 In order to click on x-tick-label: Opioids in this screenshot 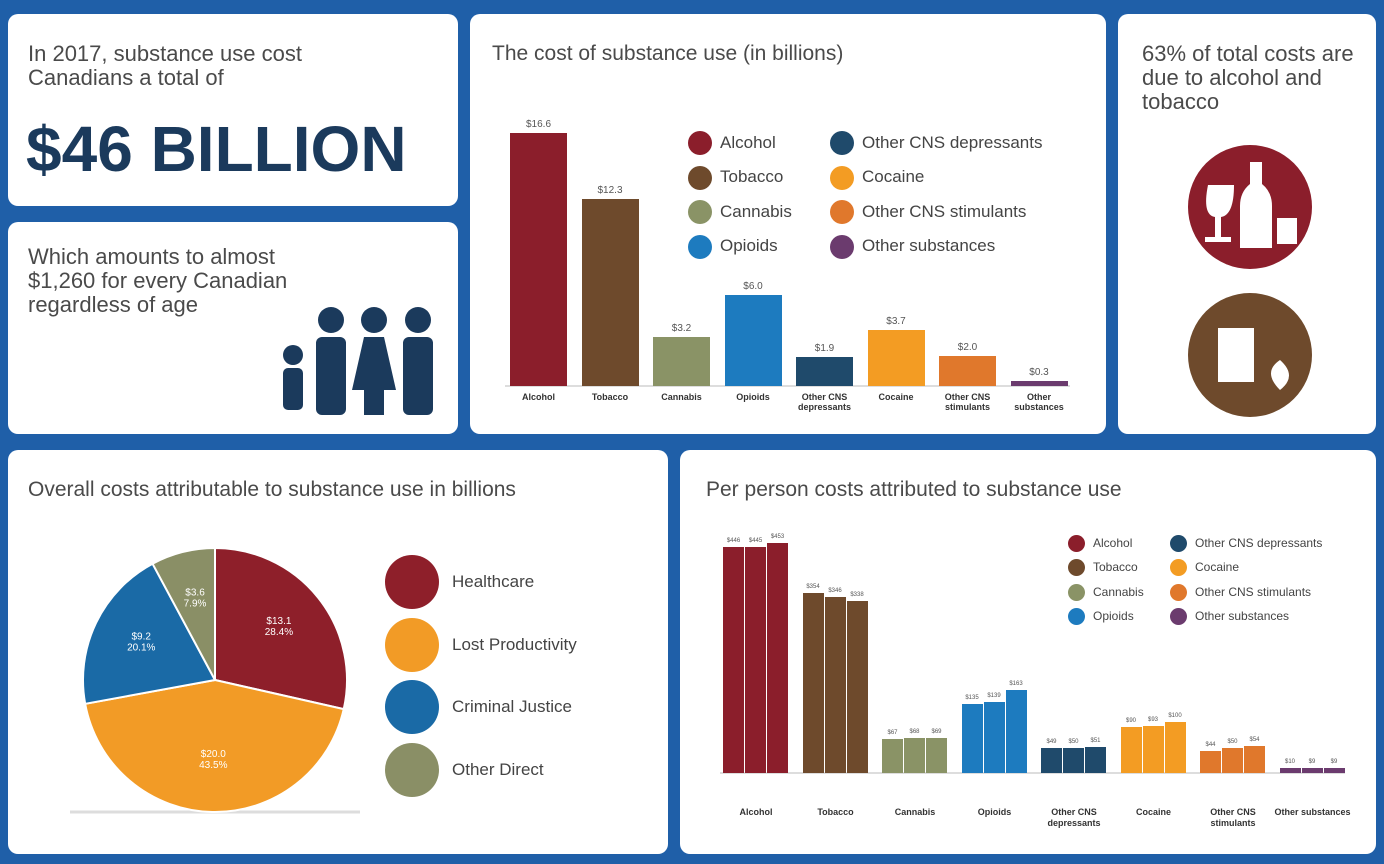, I will do `click(994, 812)`.